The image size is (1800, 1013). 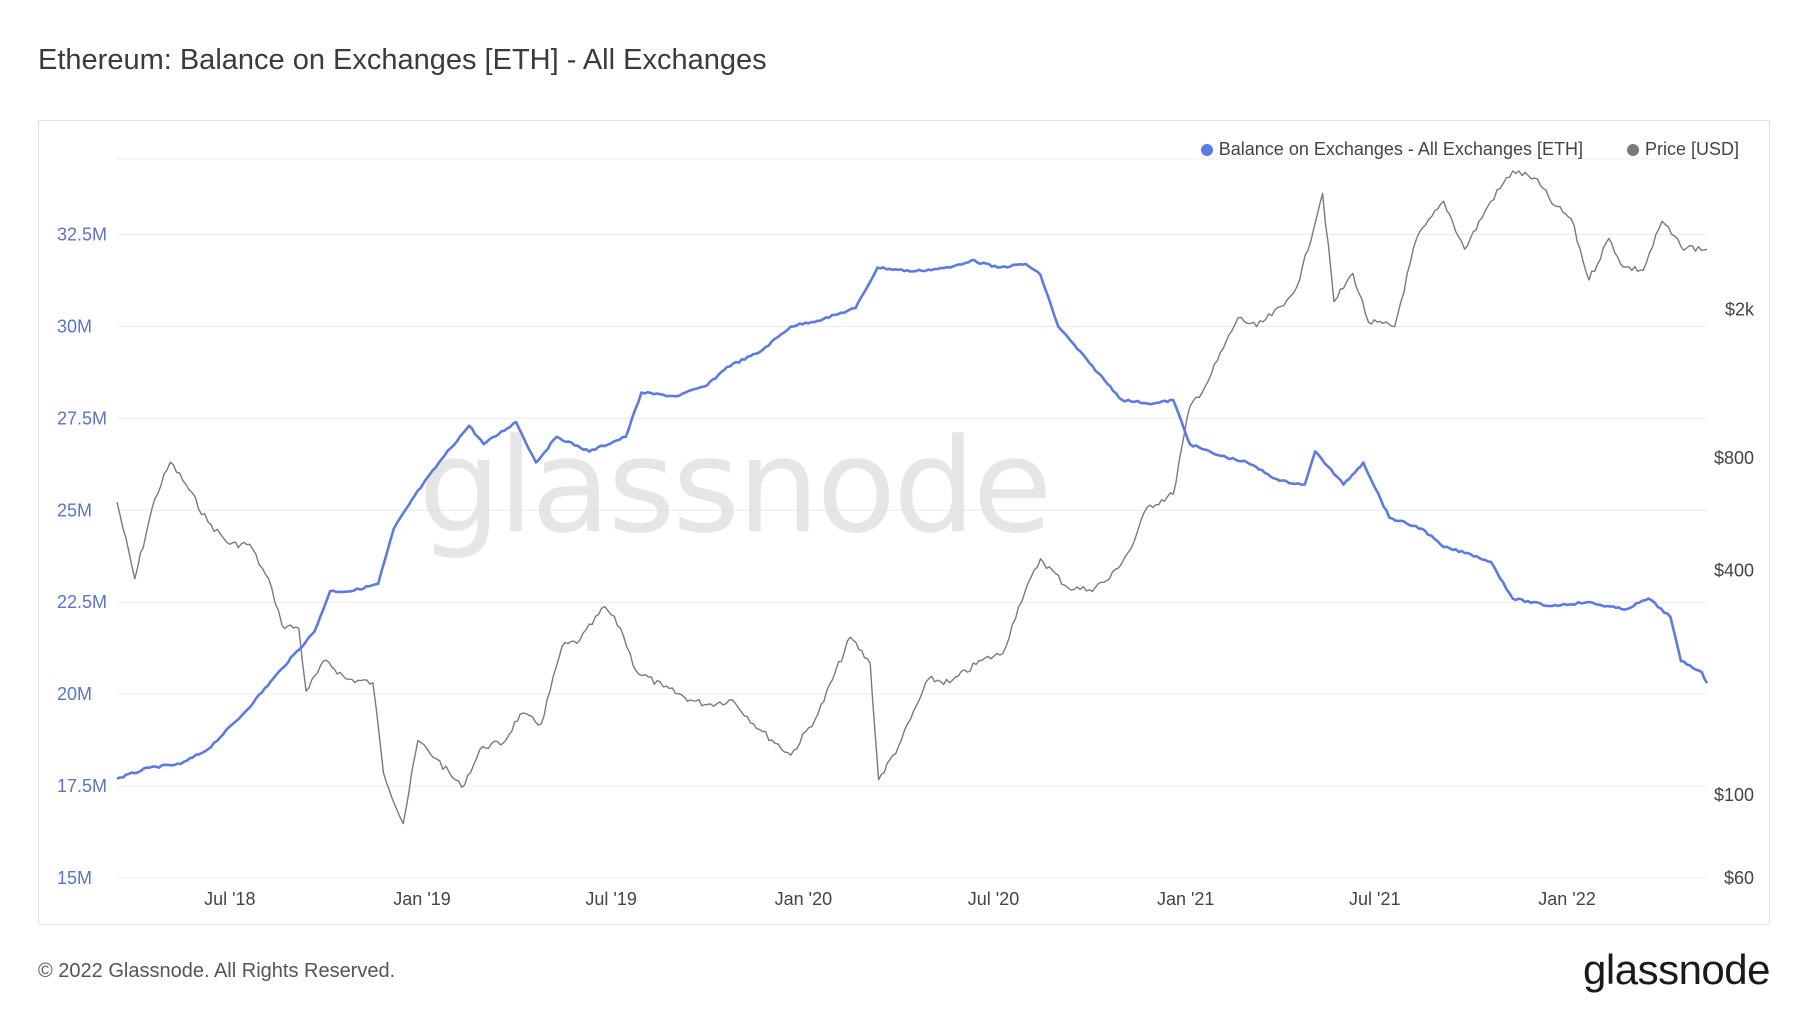 What do you see at coordinates (803, 899) in the screenshot?
I see `x-tick-label: Jan '20` at bounding box center [803, 899].